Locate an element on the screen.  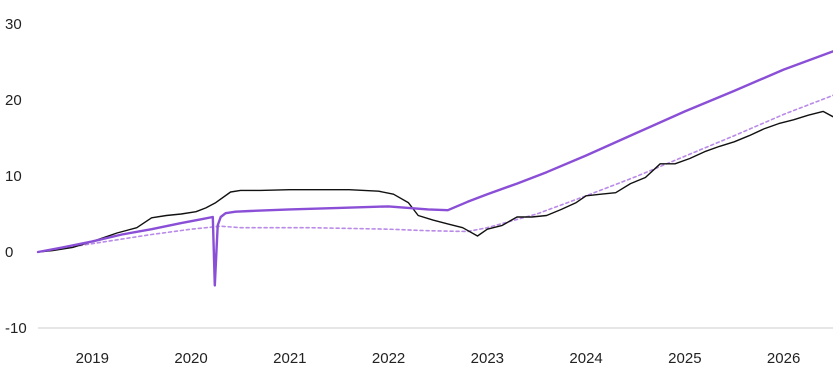
y-tick-label: 20 is located at coordinates (13, 100).